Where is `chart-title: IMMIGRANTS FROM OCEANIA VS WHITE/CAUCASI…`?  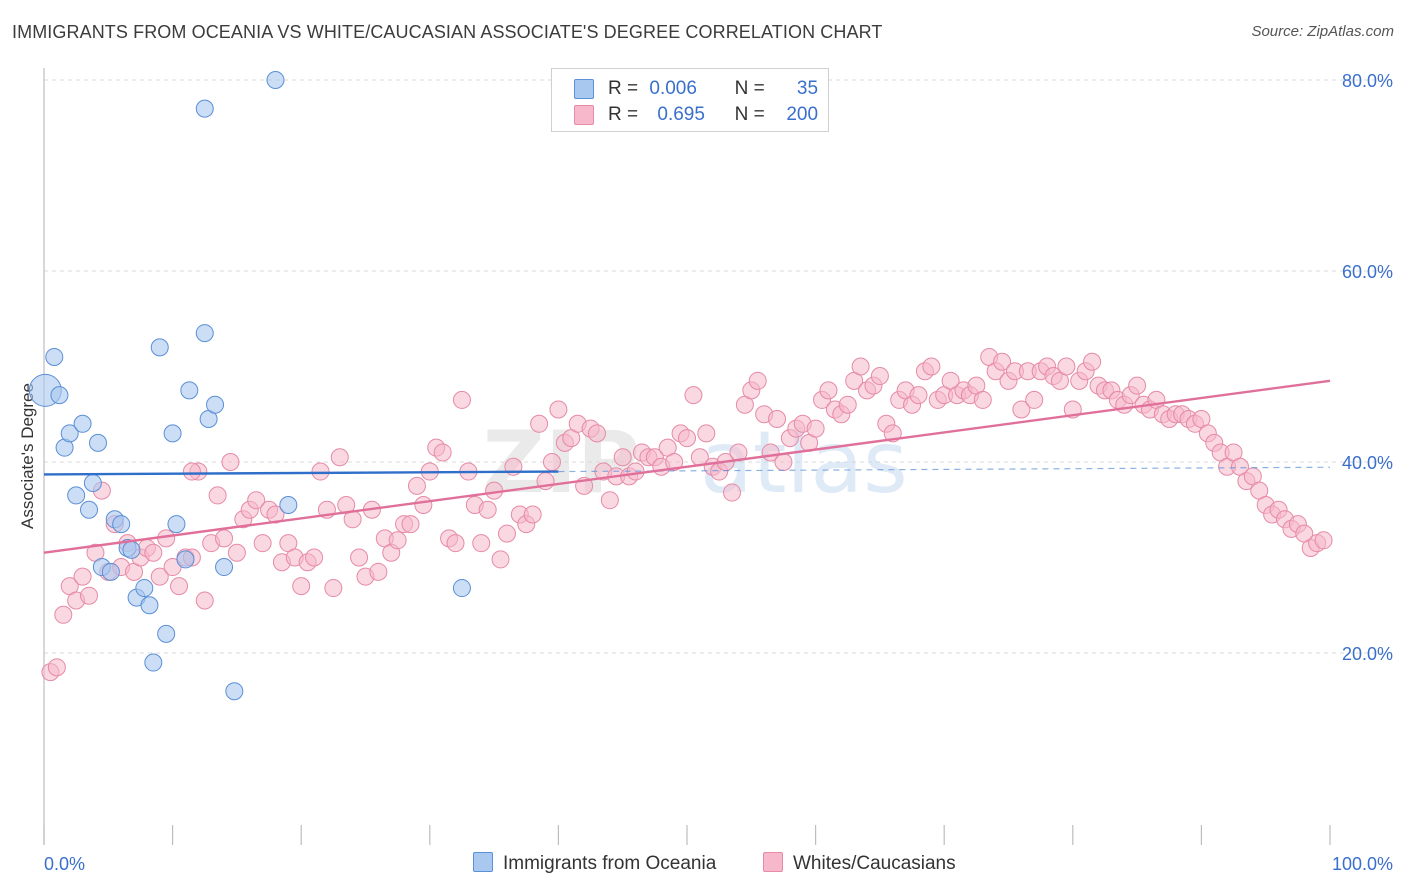
chart-title: IMMIGRANTS FROM OCEANIA VS WHITE/CAUCASI… is located at coordinates (447, 32).